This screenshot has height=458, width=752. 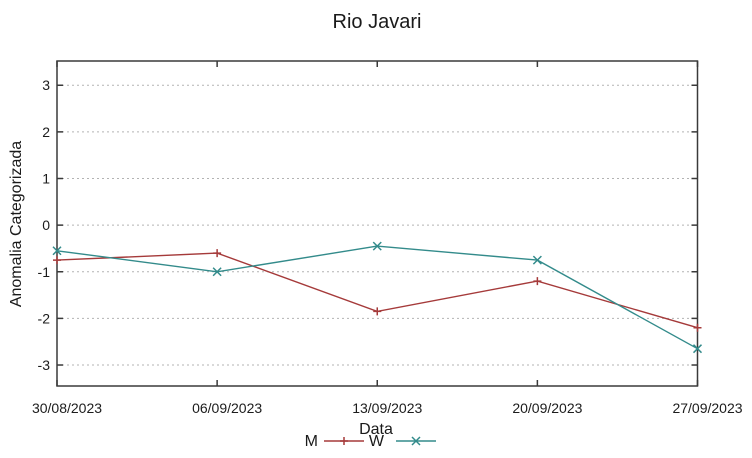 I want to click on y-tick-label: 0, so click(x=46, y=225).